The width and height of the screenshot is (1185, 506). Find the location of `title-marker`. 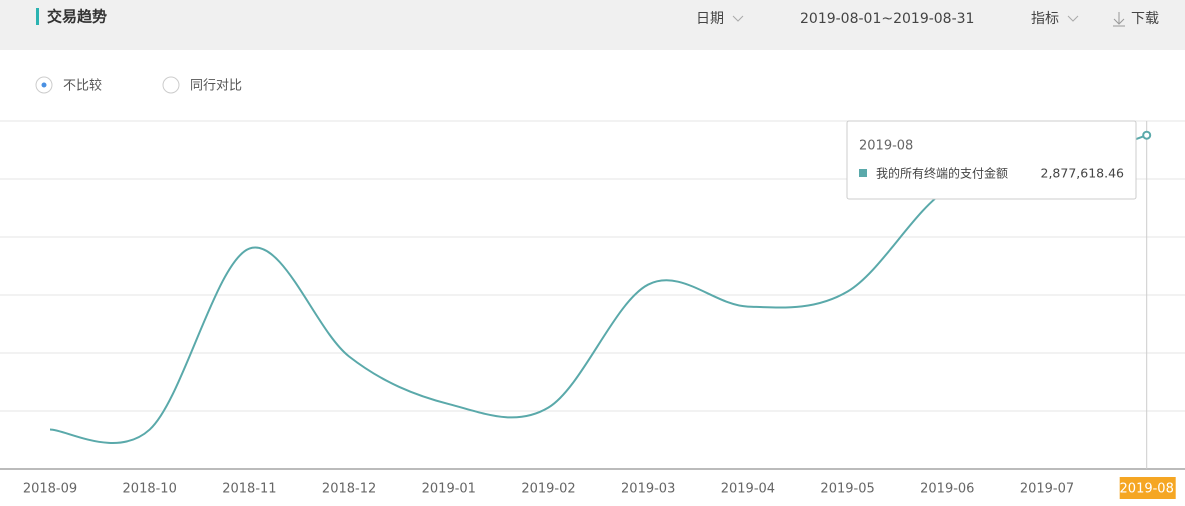

title-marker is located at coordinates (37, 16).